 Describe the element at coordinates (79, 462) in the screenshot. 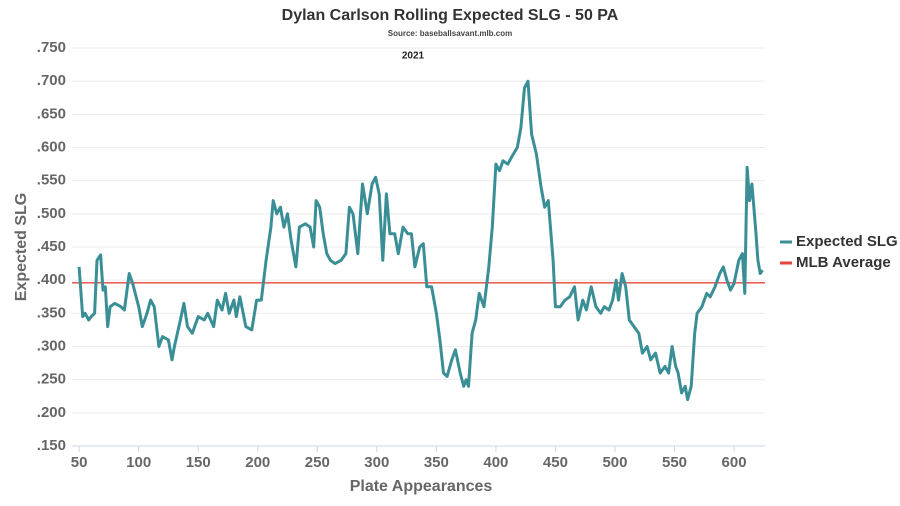

I see `x-tick-label: 50` at that location.